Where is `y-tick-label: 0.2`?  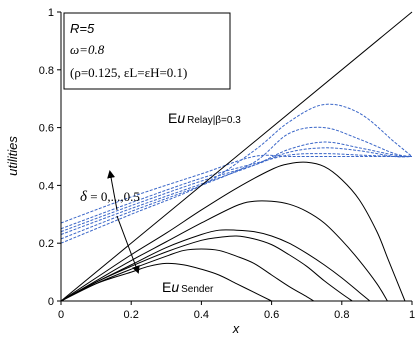 y-tick-label: 0.2 is located at coordinates (46, 244).